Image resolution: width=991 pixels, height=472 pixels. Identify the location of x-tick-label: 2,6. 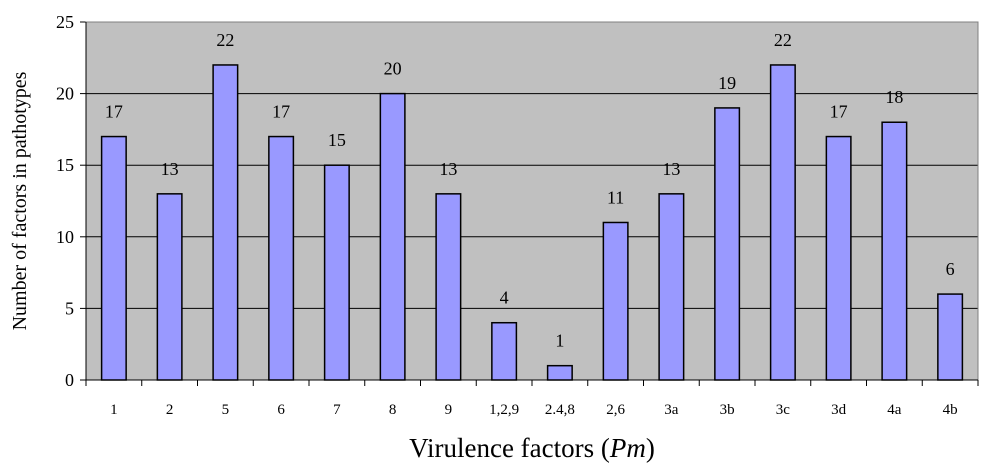
(615, 410).